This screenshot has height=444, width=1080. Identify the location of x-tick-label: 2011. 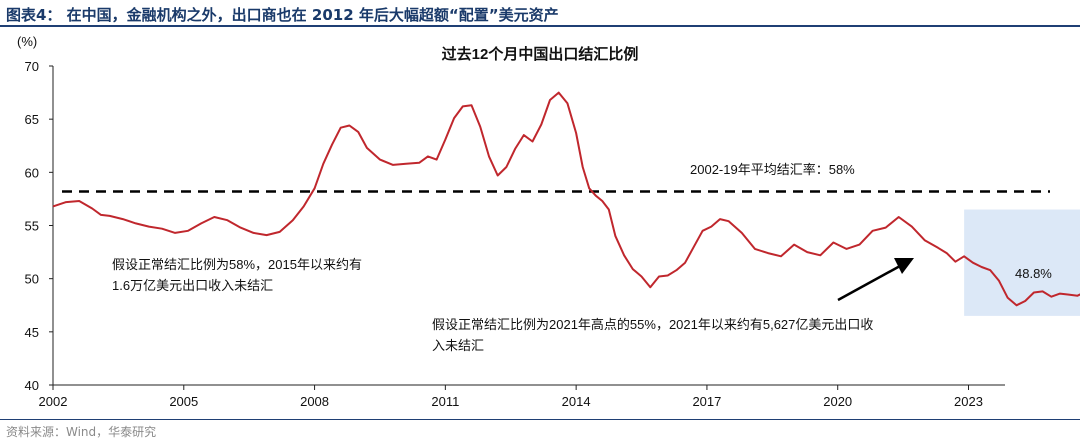
(445, 401).